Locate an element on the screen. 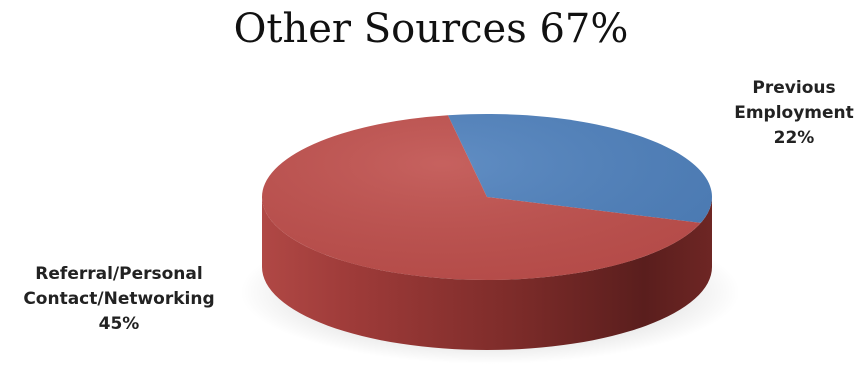  slice-label-line: Referral/Personal is located at coordinates (119, 274).